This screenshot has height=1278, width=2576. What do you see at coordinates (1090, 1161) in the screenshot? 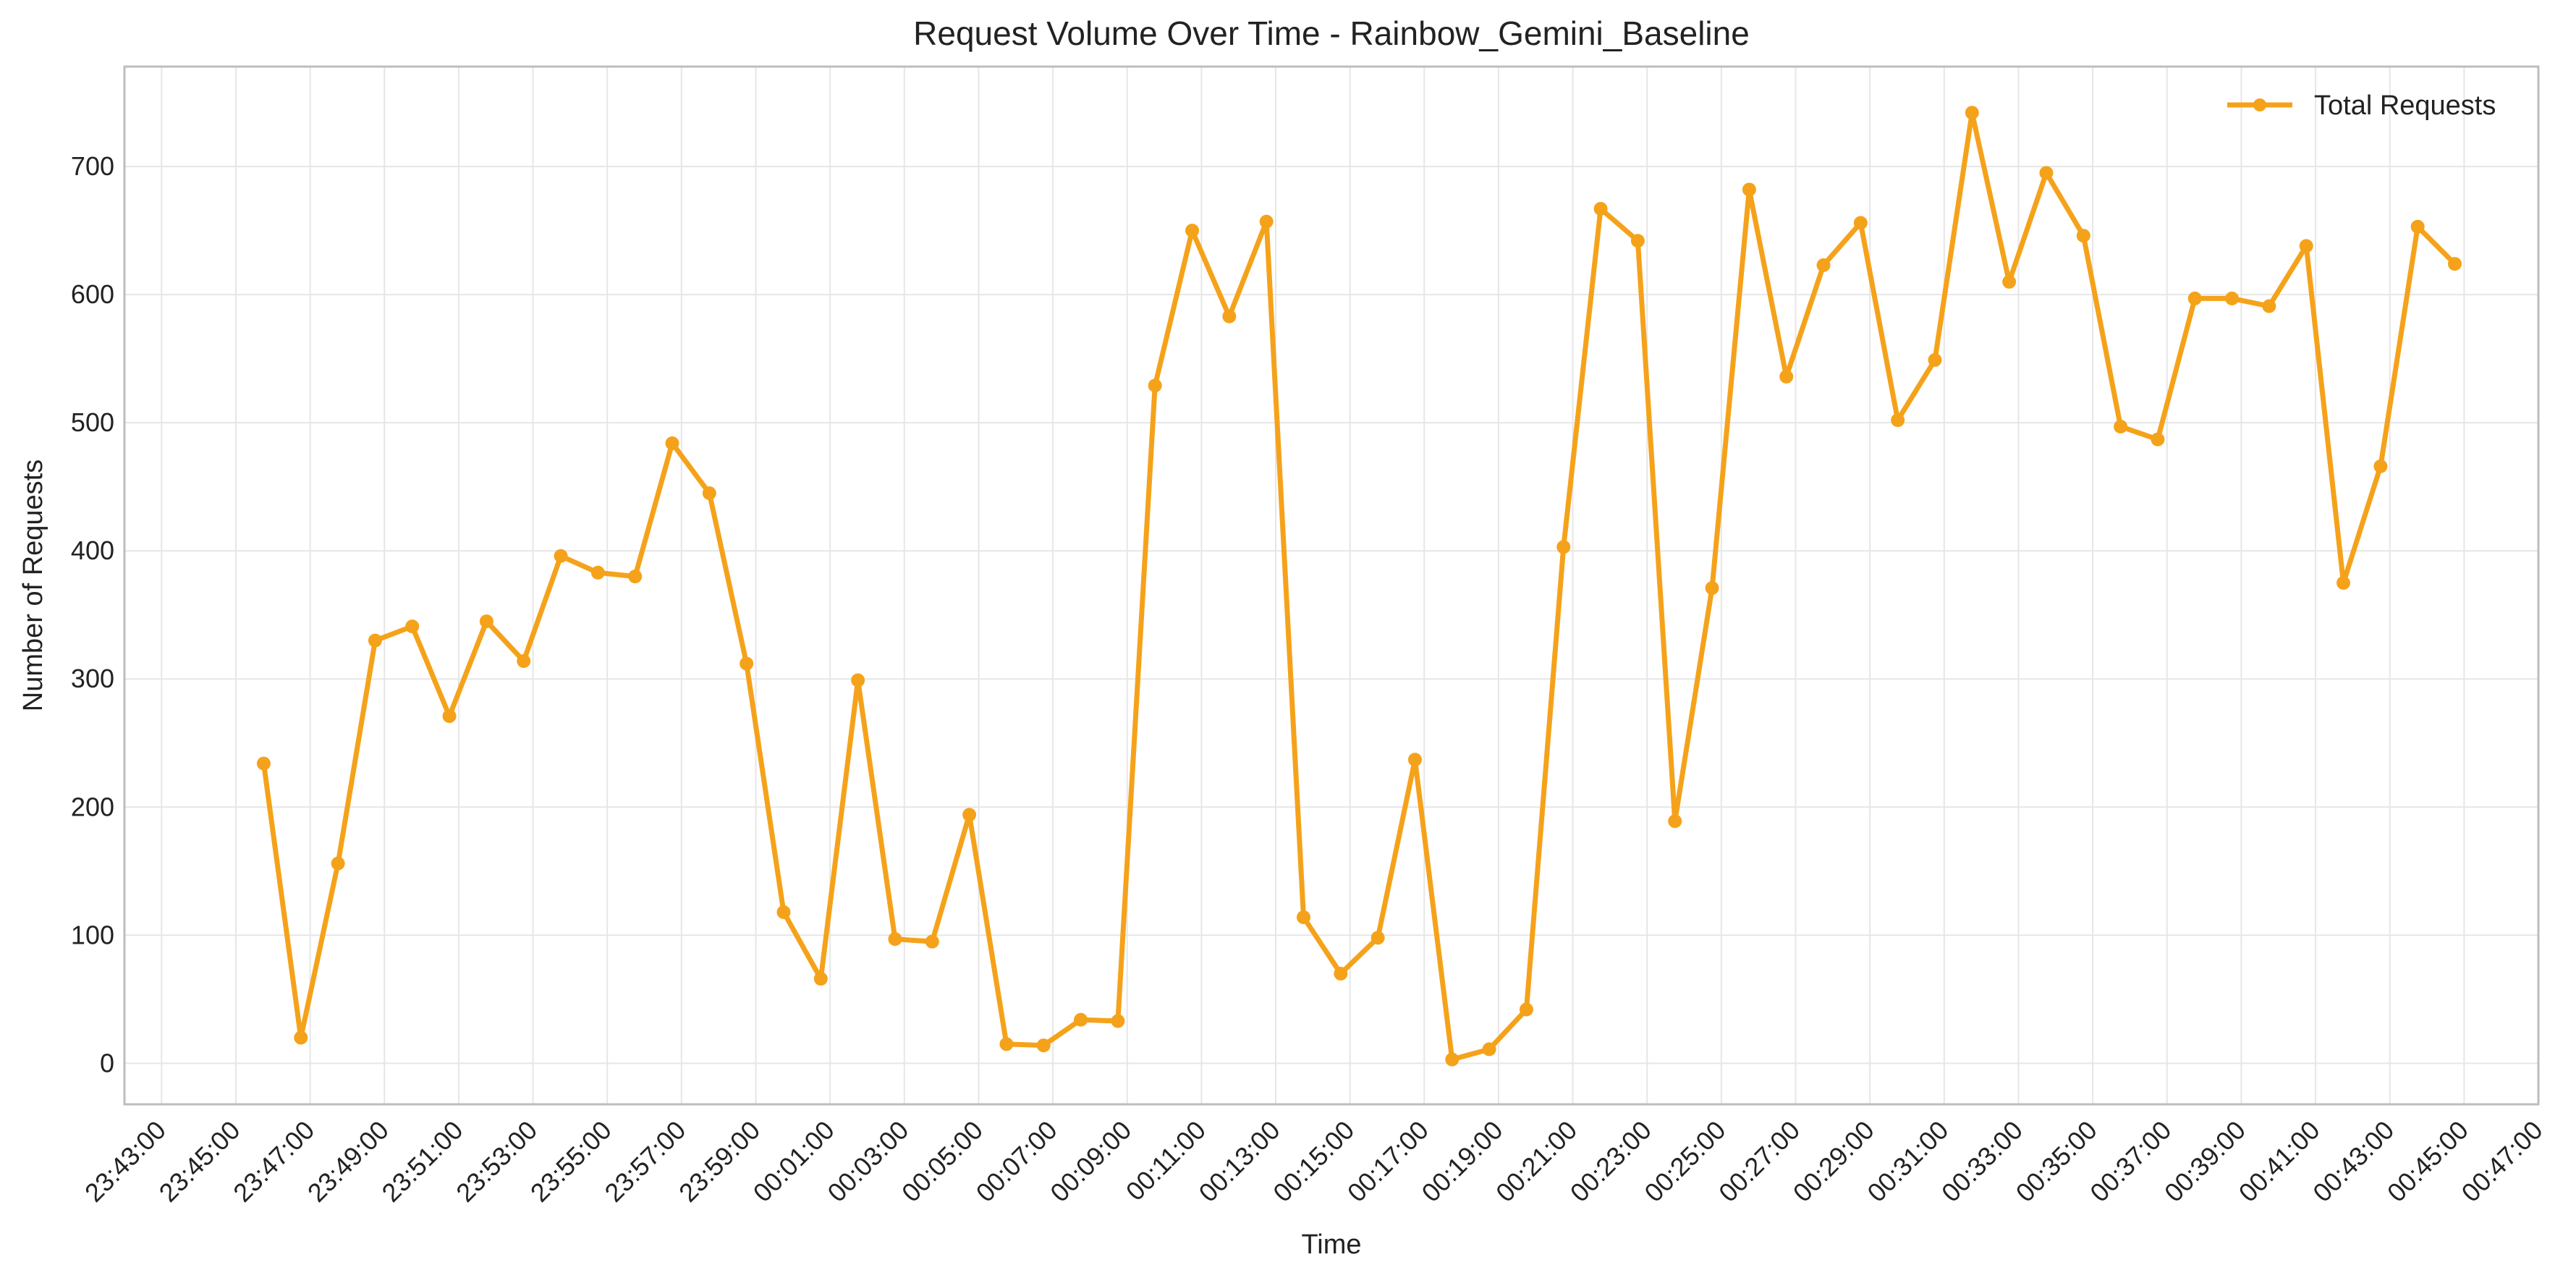
I see `x-tick-label: 00:09:00` at bounding box center [1090, 1161].